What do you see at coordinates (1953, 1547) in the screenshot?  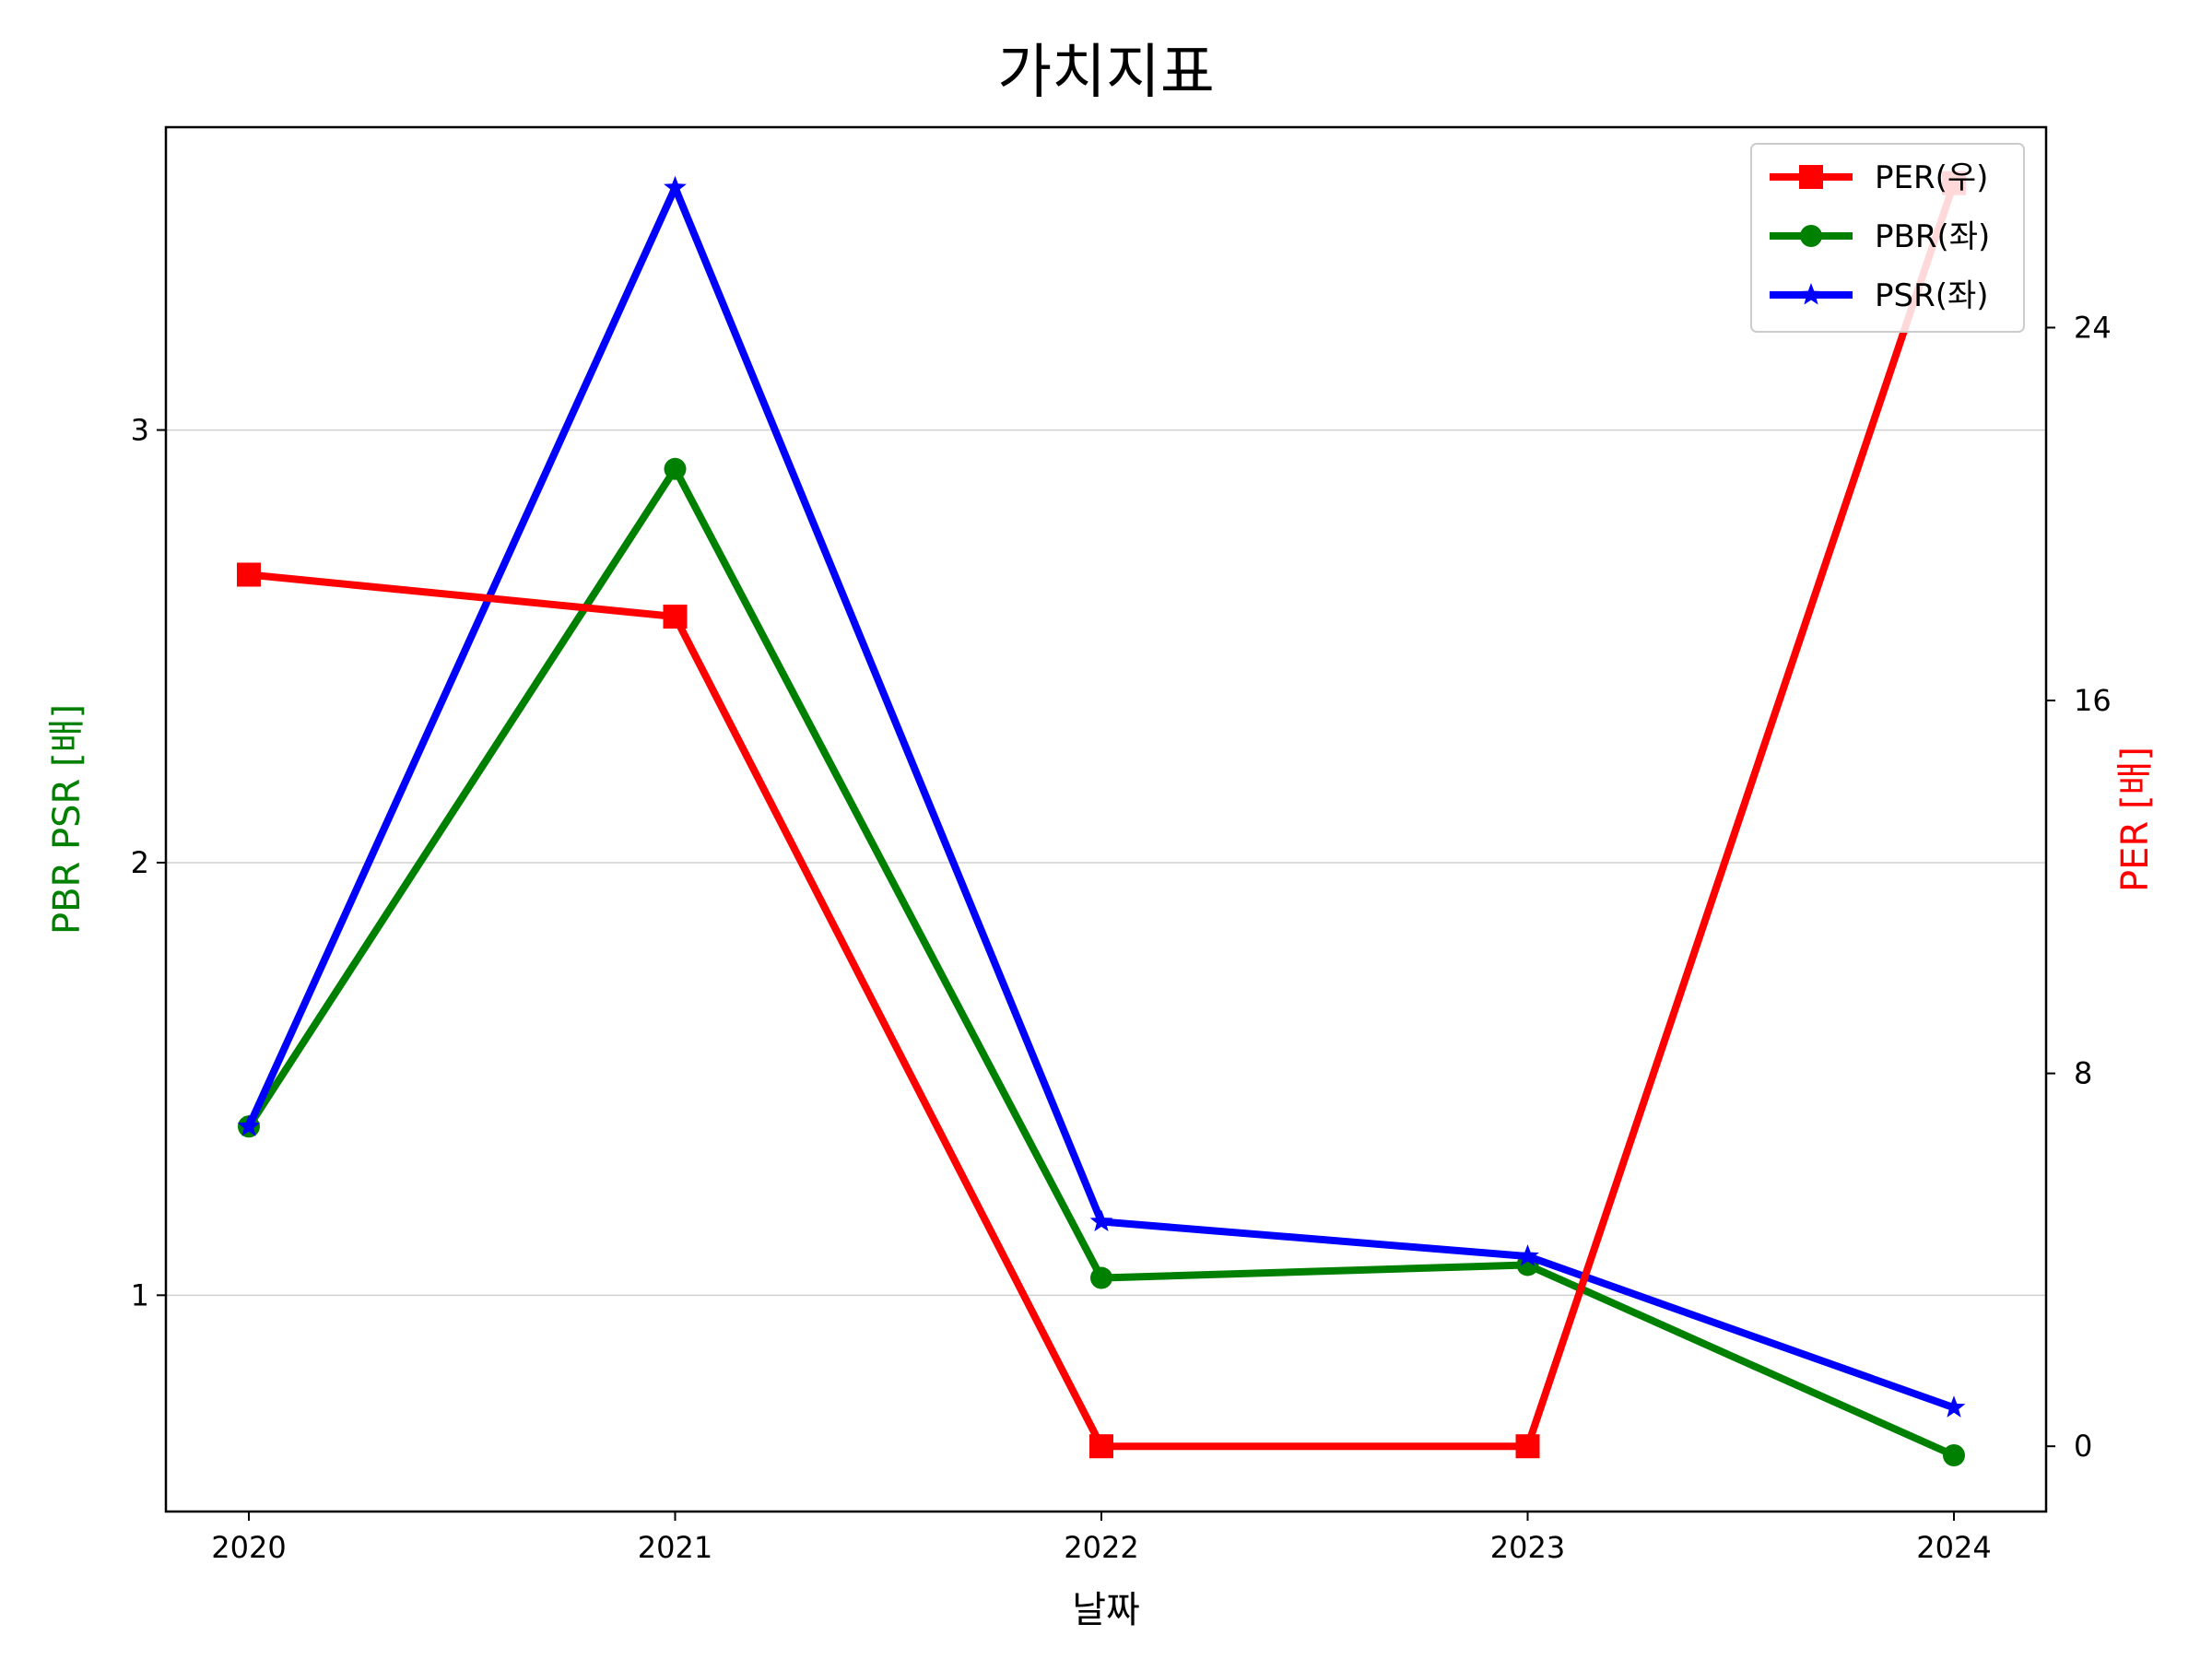 I see `x-tick-label: 2024` at bounding box center [1953, 1547].